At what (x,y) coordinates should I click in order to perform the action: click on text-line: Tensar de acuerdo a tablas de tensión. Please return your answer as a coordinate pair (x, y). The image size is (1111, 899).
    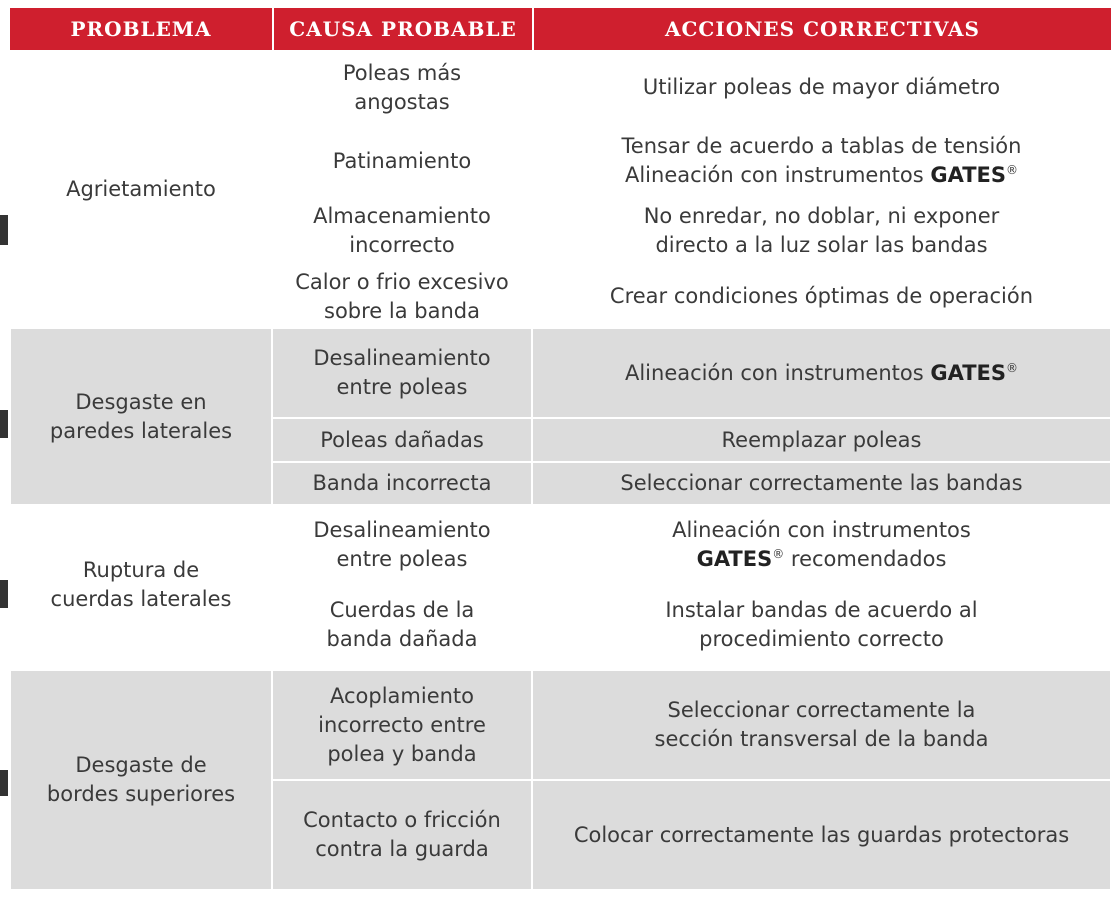
    Looking at the image, I should click on (822, 146).